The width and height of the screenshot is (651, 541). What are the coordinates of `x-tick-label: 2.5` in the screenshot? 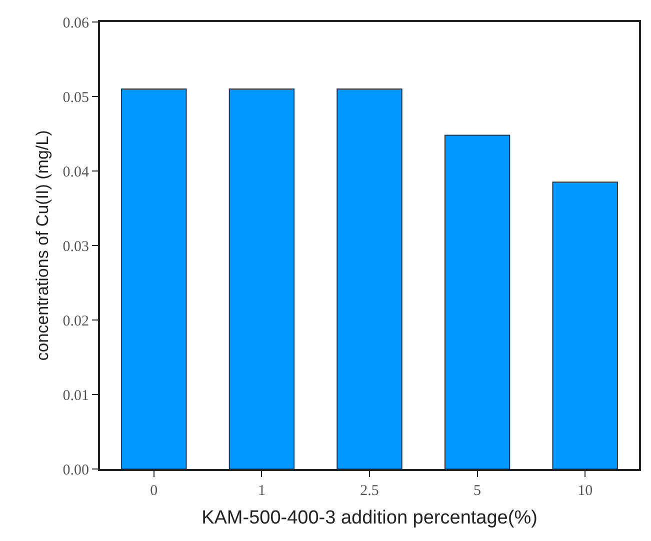 It's located at (369, 491).